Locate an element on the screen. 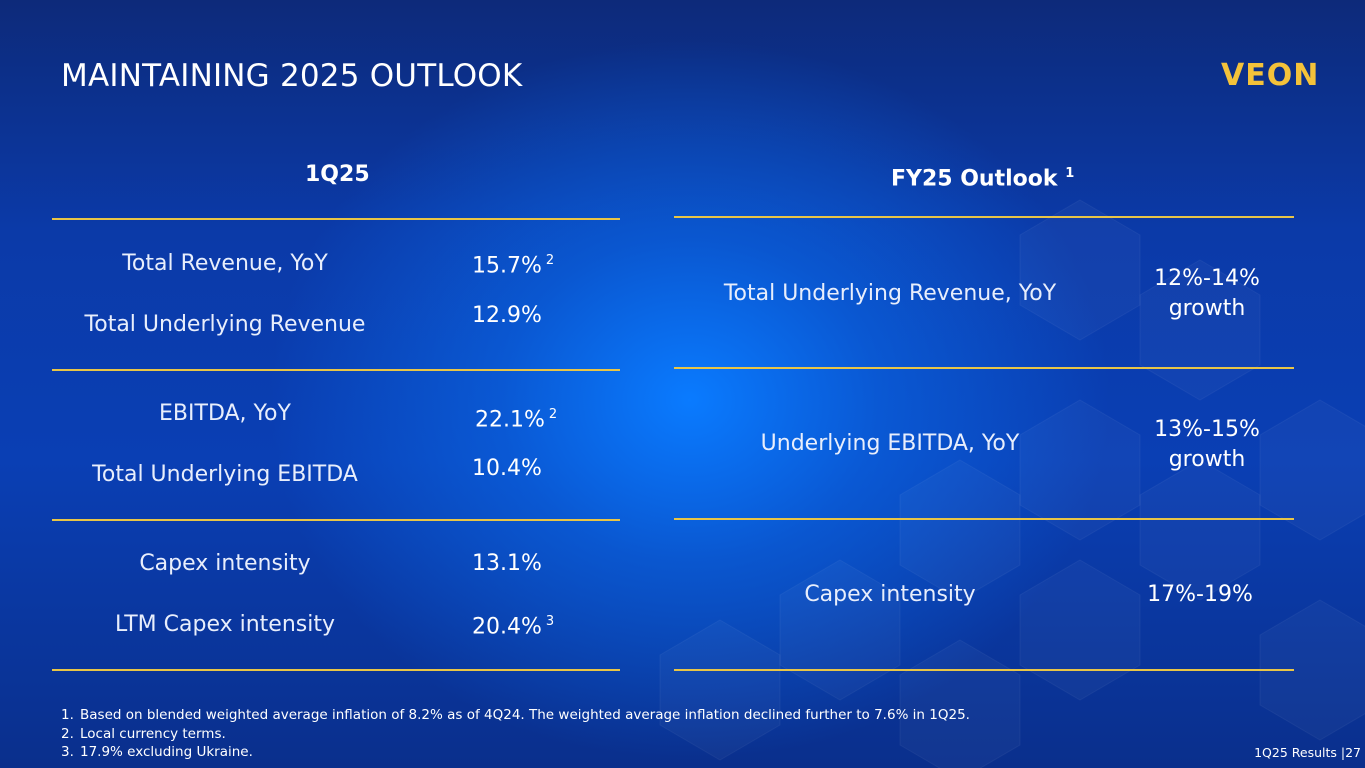  outlook-label: Underlying EBITDA, YoY is located at coordinates (890, 443).